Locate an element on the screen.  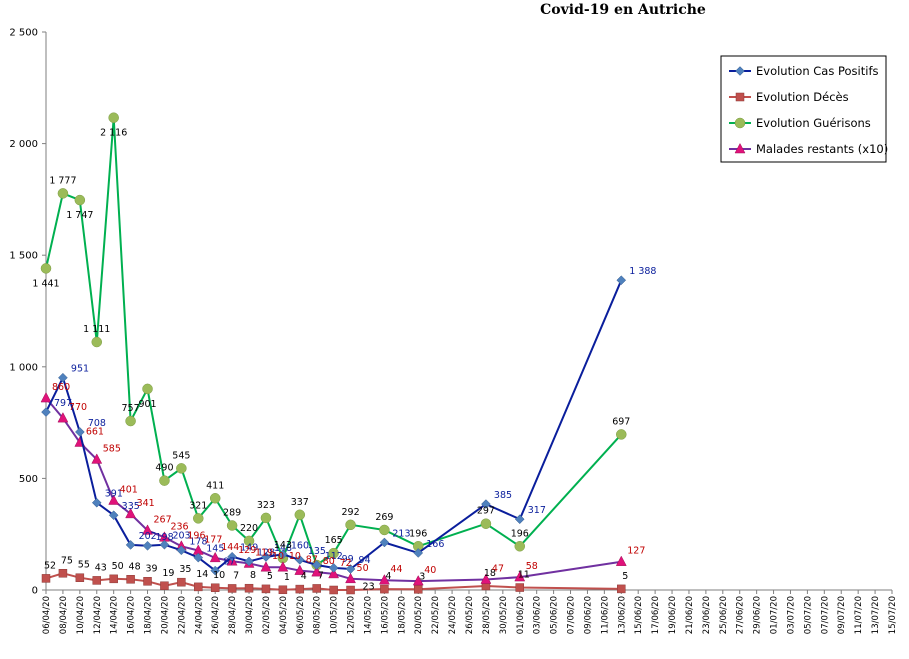
data-label: 48 is located at coordinates (135, 566).